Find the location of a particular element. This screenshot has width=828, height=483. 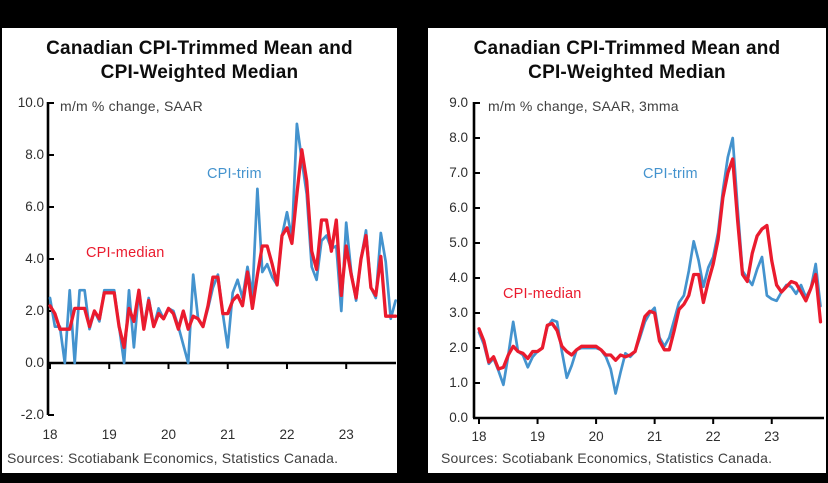

y-axis-tick-label: 5.0 is located at coordinates (458, 242).